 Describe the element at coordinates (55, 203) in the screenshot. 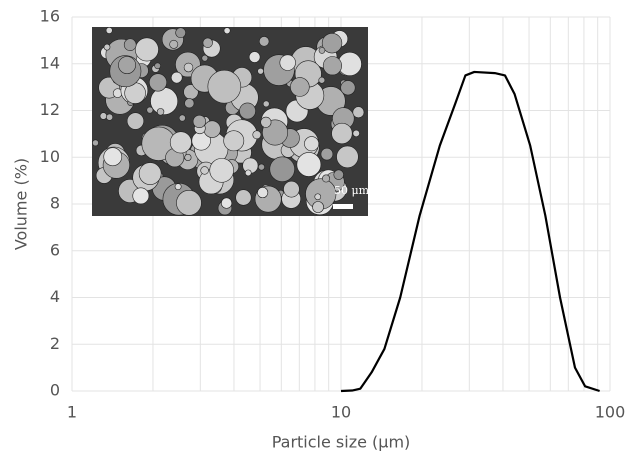

I see `y-tick-label: 8` at that location.